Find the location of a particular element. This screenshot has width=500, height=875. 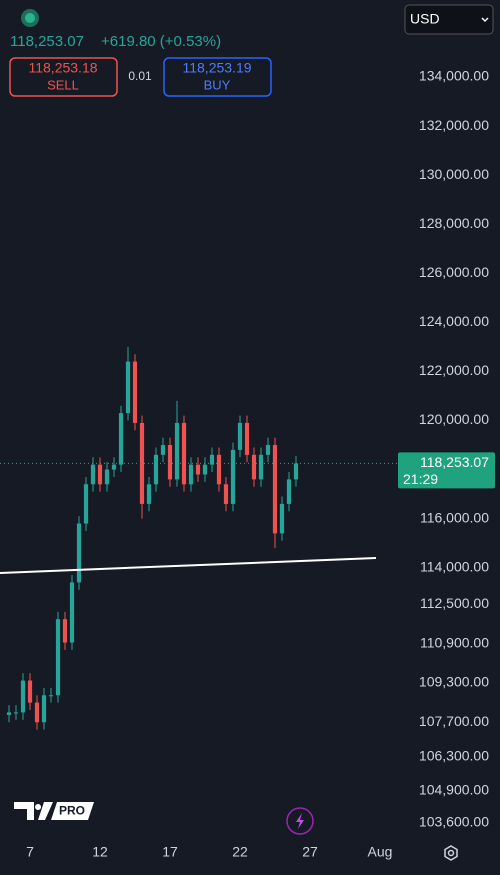

logo-badge-text: PRO is located at coordinates (72, 811).